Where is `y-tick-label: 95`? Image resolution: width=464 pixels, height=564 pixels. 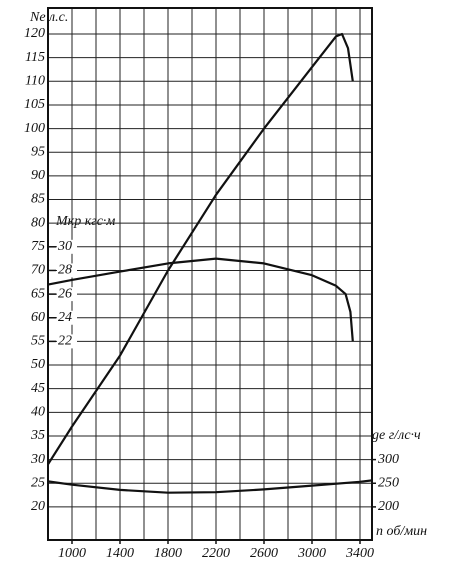
y-tick-label: 95 is located at coordinates (38, 151).